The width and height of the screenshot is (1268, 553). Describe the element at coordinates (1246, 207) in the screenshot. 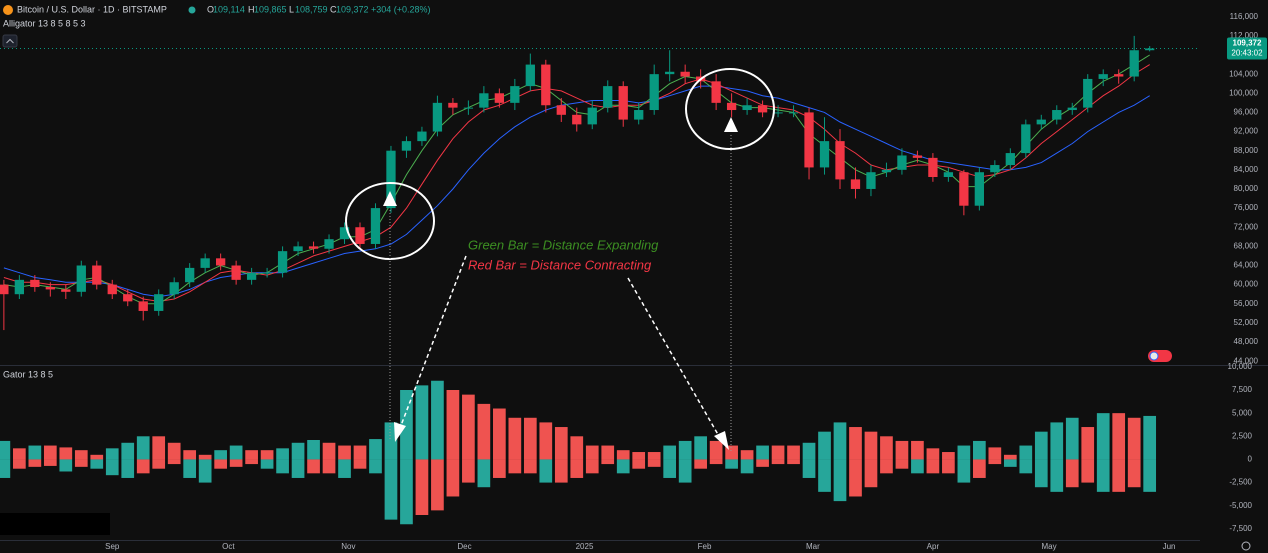

I see `y-tick-label: 76,000` at that location.